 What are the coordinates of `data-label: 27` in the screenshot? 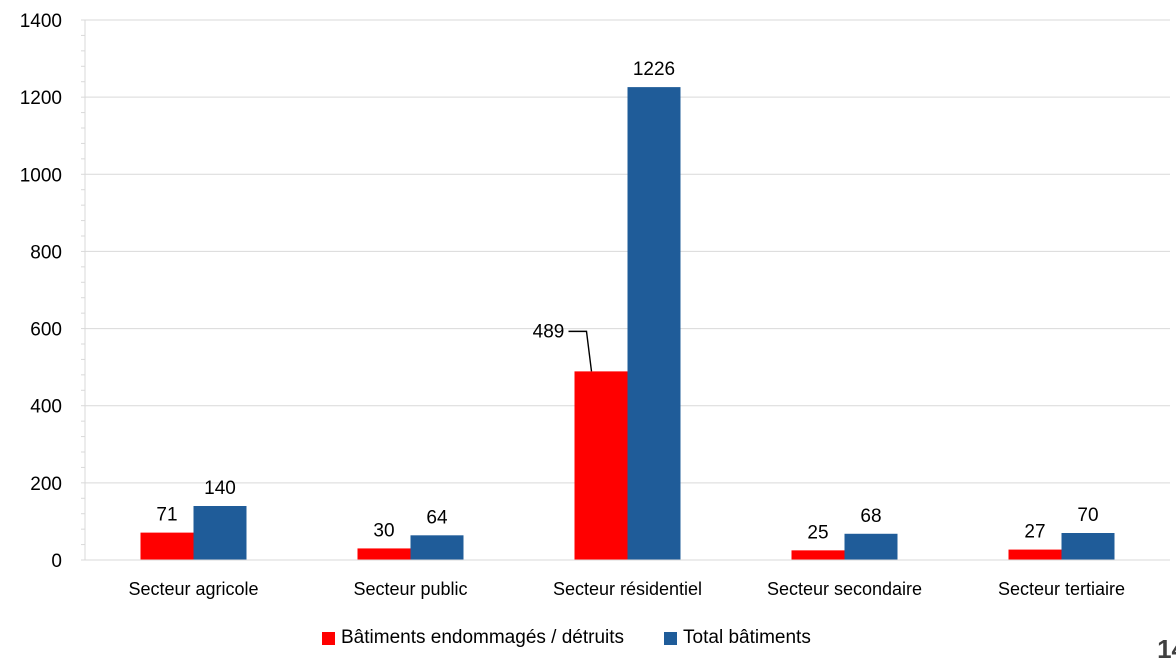 It's located at (1034, 532).